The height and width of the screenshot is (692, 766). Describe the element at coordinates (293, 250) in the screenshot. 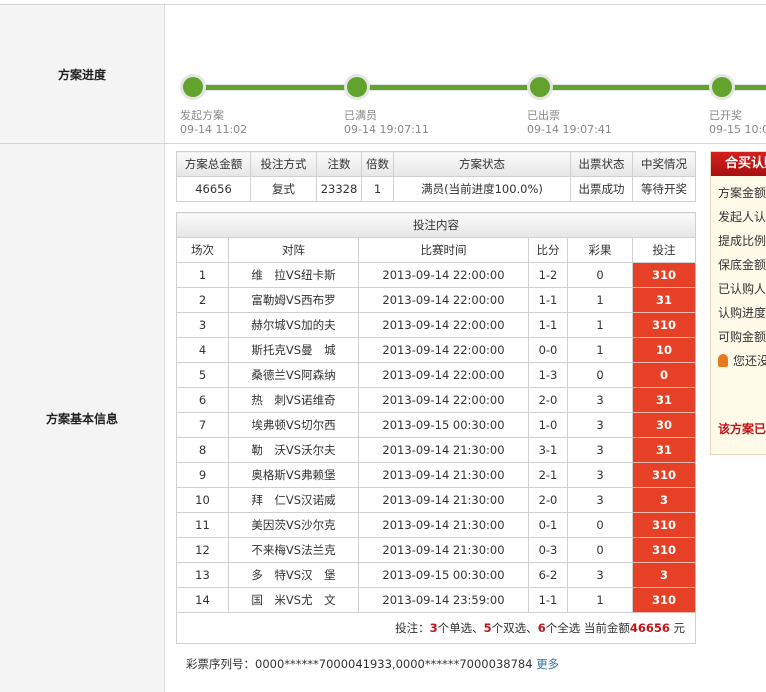

I see `column-header: 对阵` at that location.